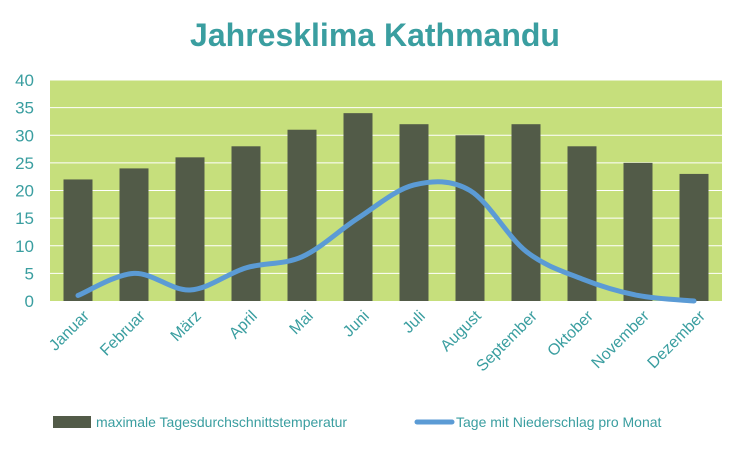 The width and height of the screenshot is (750, 454). Describe the element at coordinates (29, 301) in the screenshot. I see `y-tick-label: 0` at that location.